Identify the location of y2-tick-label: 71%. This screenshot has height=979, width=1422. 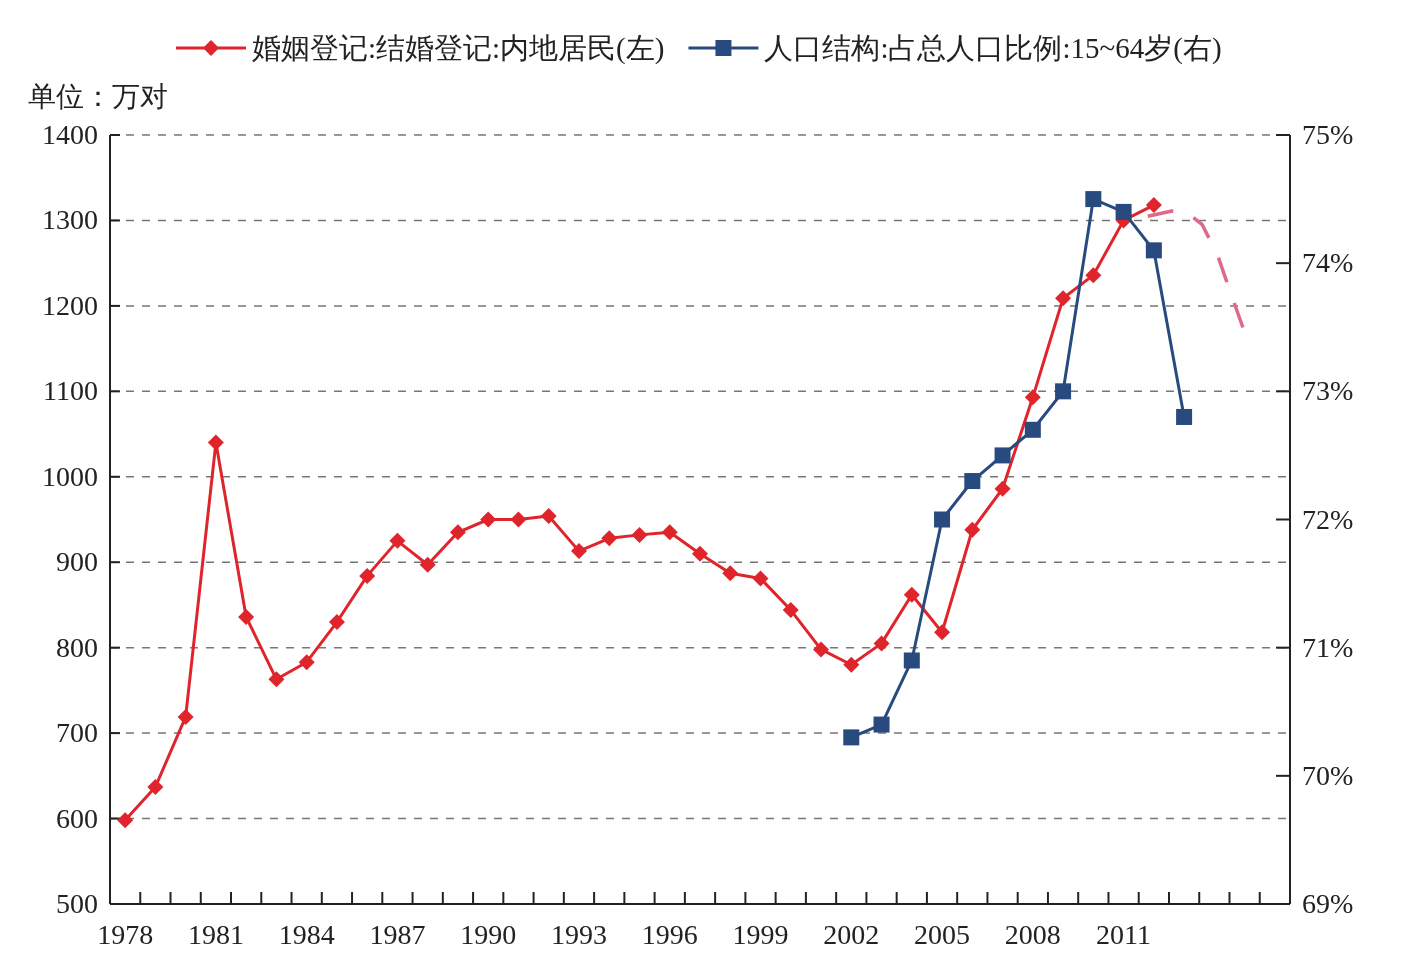
(1328, 647).